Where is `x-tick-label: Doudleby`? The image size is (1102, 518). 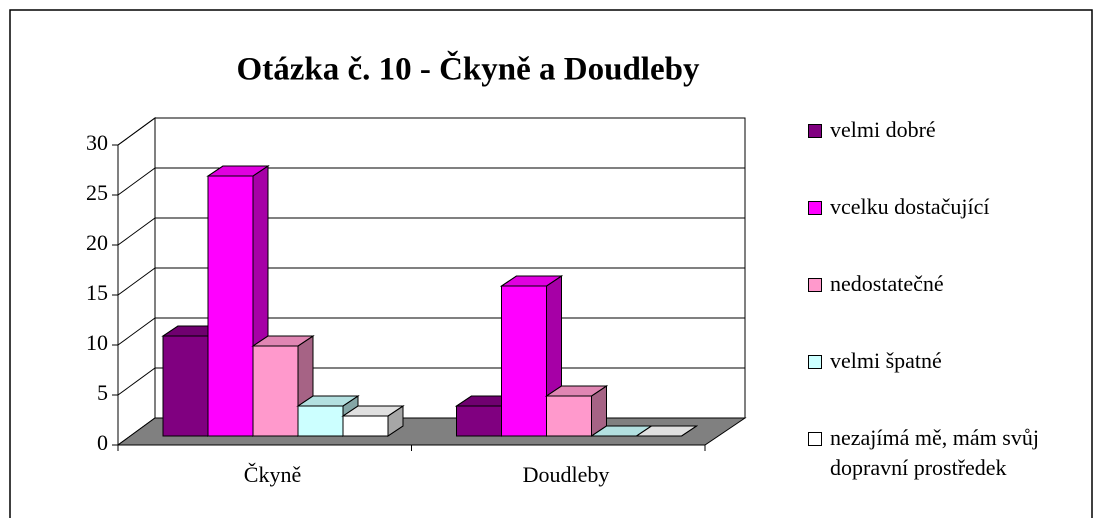 x-tick-label: Doudleby is located at coordinates (566, 474).